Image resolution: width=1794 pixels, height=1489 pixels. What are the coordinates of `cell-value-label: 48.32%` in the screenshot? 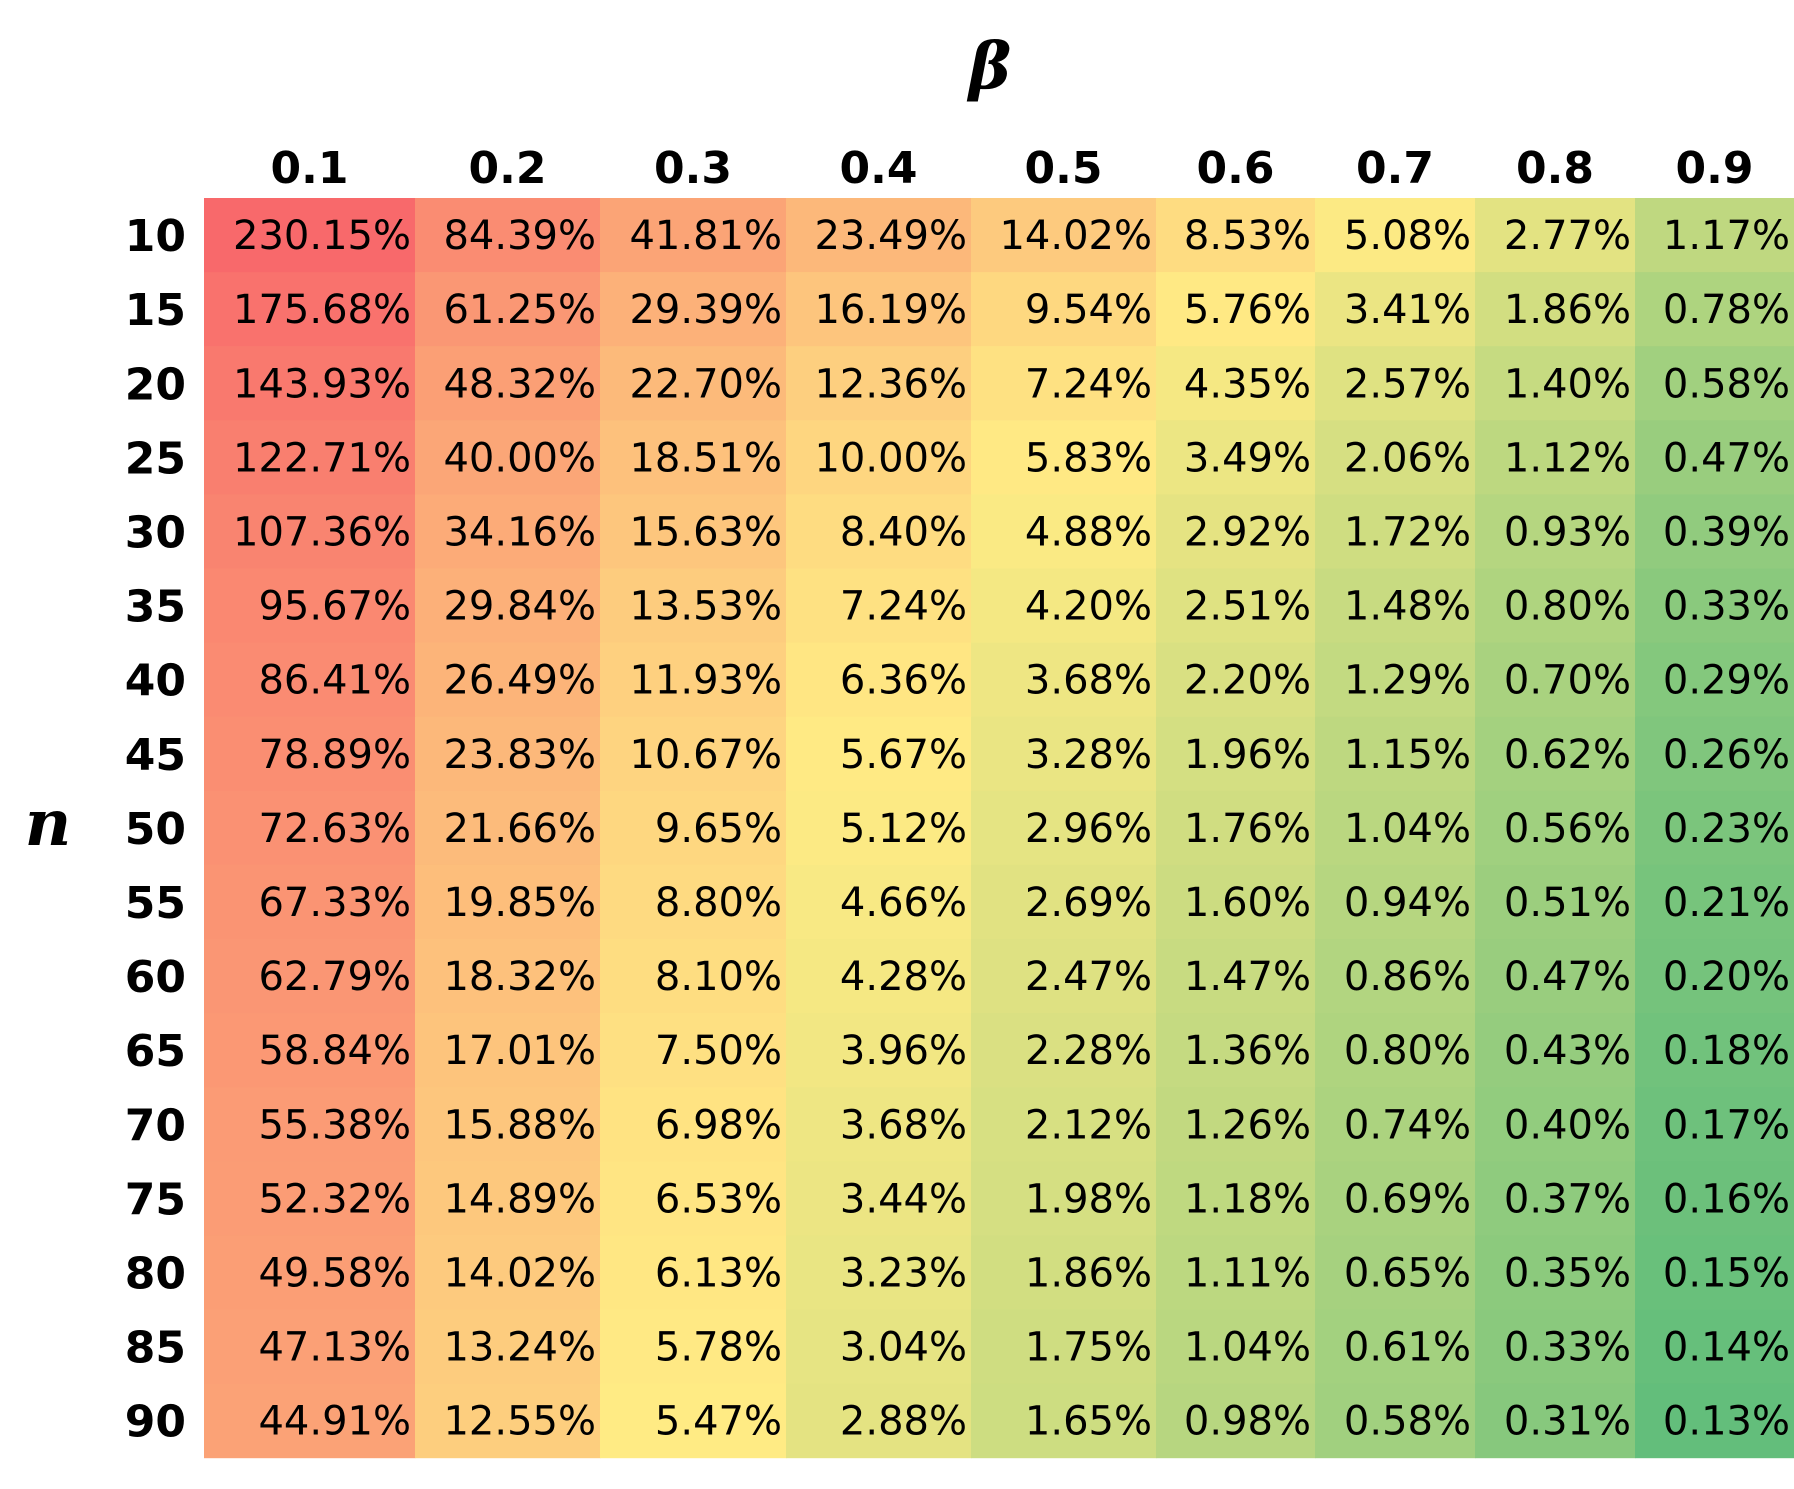 It's located at (519, 384).